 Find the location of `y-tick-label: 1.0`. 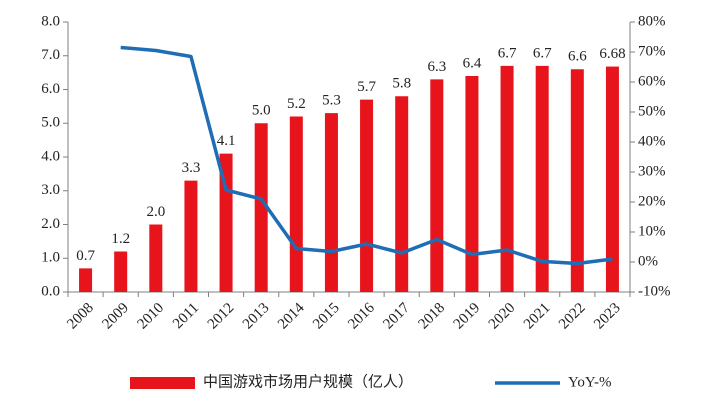

y-tick-label: 1.0 is located at coordinates (50, 258).